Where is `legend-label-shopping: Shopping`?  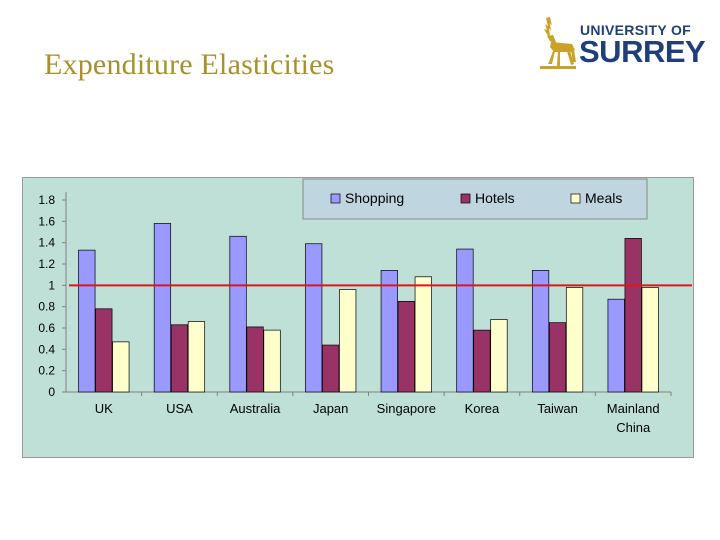
legend-label-shopping: Shopping is located at coordinates (374, 198).